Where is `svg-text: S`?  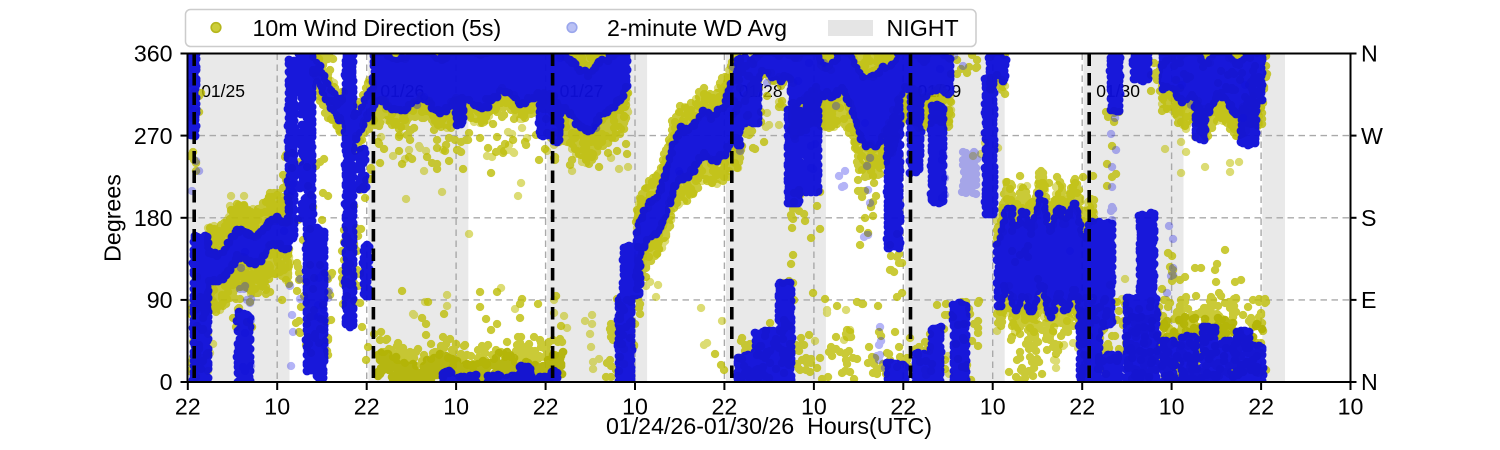
svg-text: S is located at coordinates (1368, 218).